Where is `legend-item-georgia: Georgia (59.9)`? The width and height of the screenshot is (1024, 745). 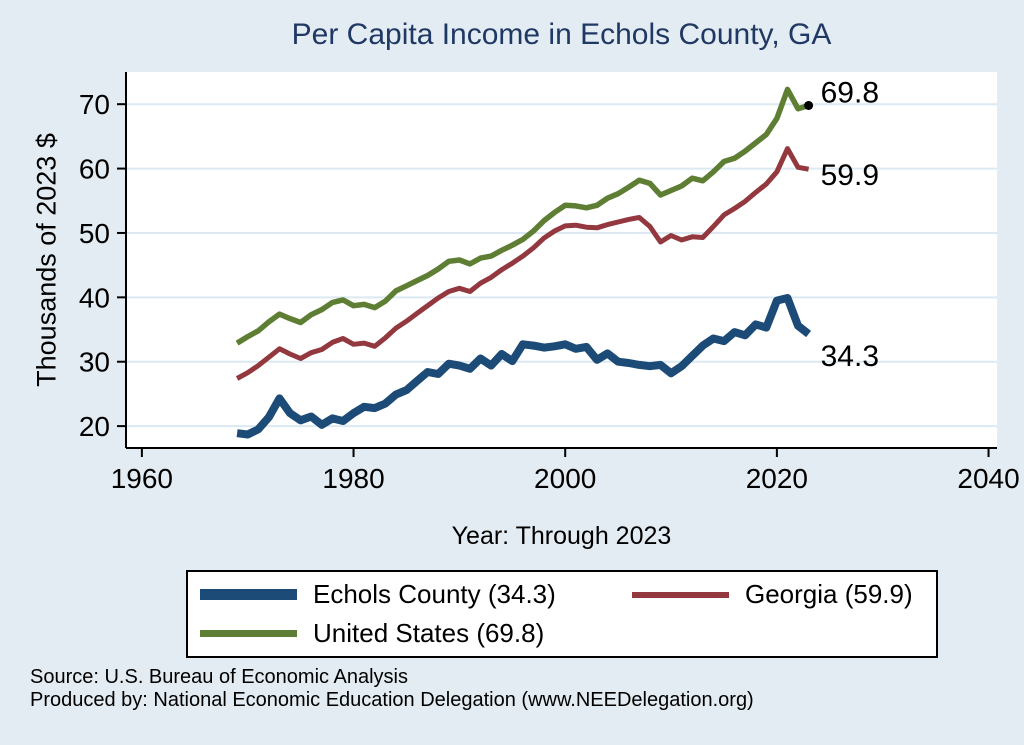 legend-item-georgia: Georgia (59.9) is located at coordinates (784, 594).